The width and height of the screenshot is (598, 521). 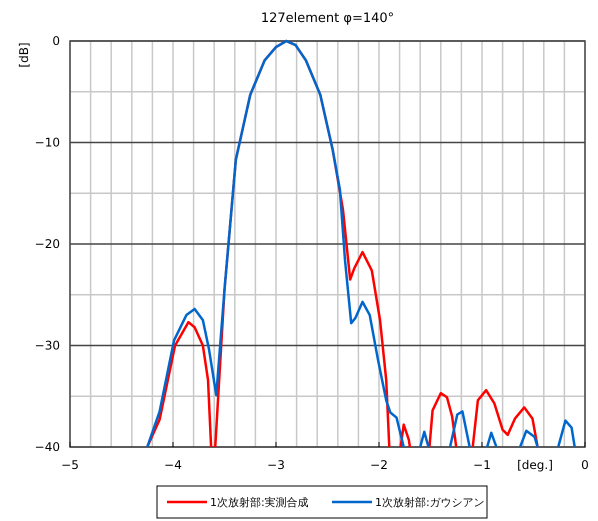 I want to click on y-tick-label: 0, so click(x=56, y=41).